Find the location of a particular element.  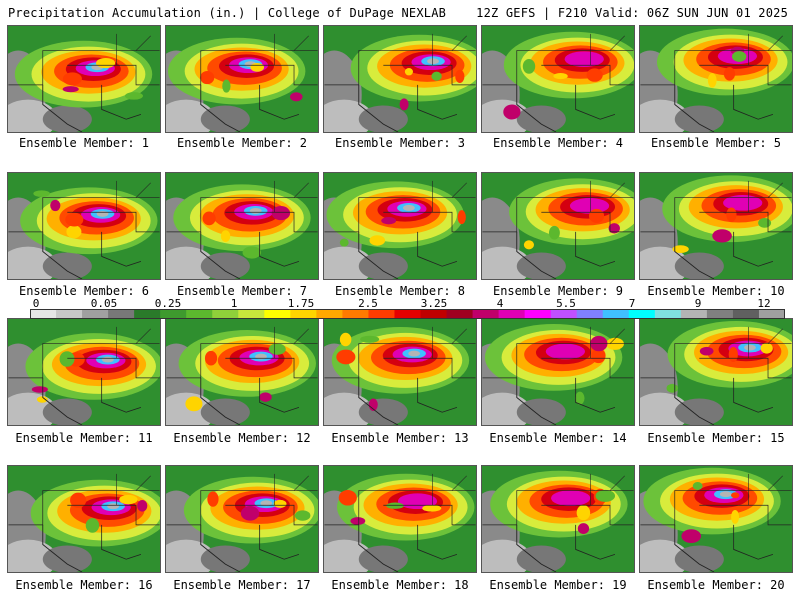

colorbar-tick-label: 1 is located at coordinates (234, 303).